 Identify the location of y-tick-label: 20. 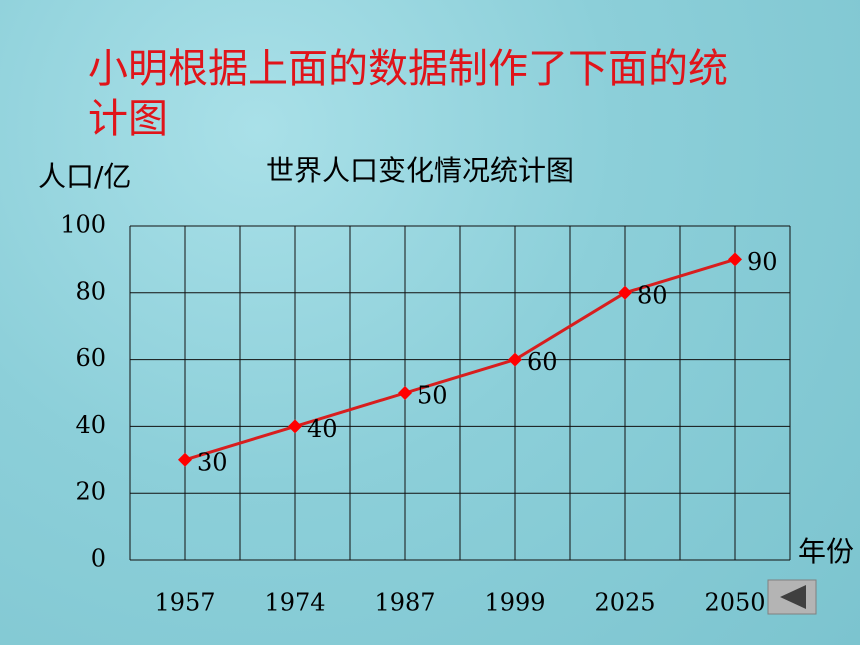
(90, 492).